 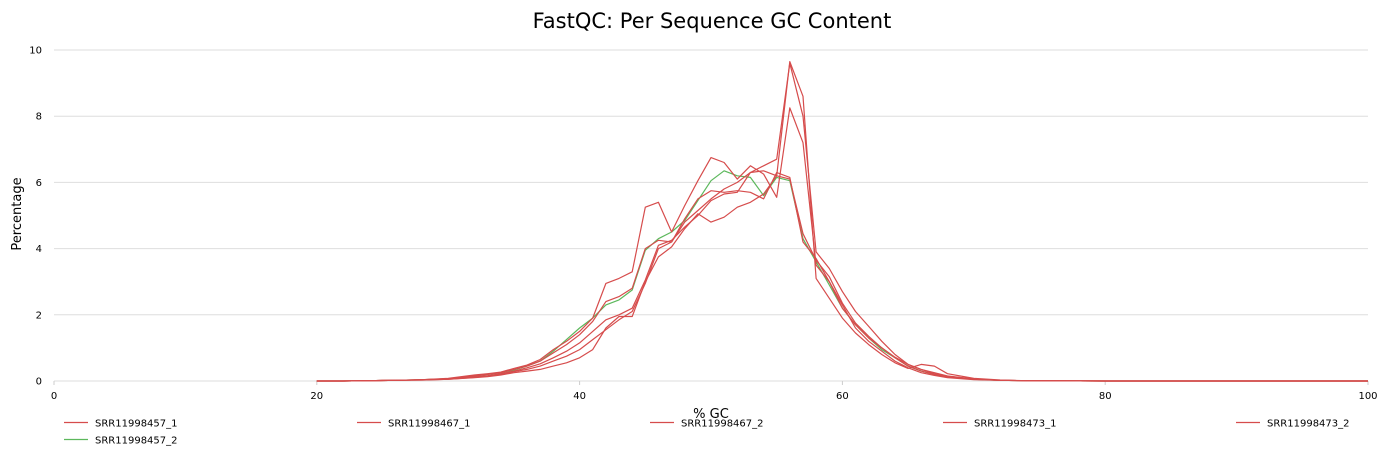 What do you see at coordinates (1105, 396) in the screenshot?
I see `x-tick-label: 80` at bounding box center [1105, 396].